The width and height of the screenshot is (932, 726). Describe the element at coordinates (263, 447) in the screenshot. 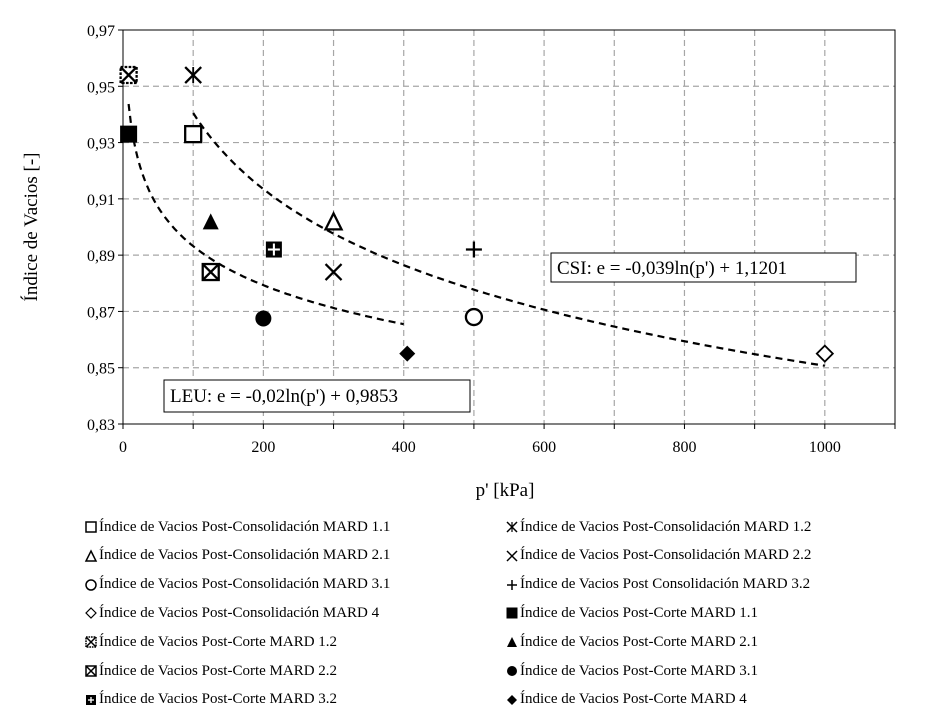

I see `x-tick-label: 200` at that location.